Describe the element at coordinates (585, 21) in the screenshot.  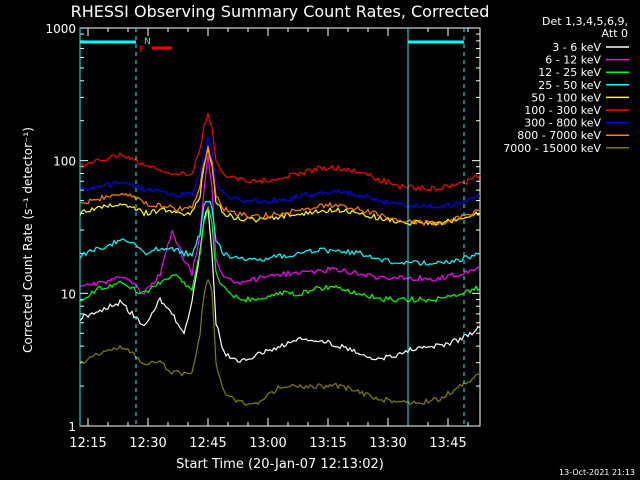
I see `legend-header-line-1: Det 1,3,4,5,6,9,` at that location.